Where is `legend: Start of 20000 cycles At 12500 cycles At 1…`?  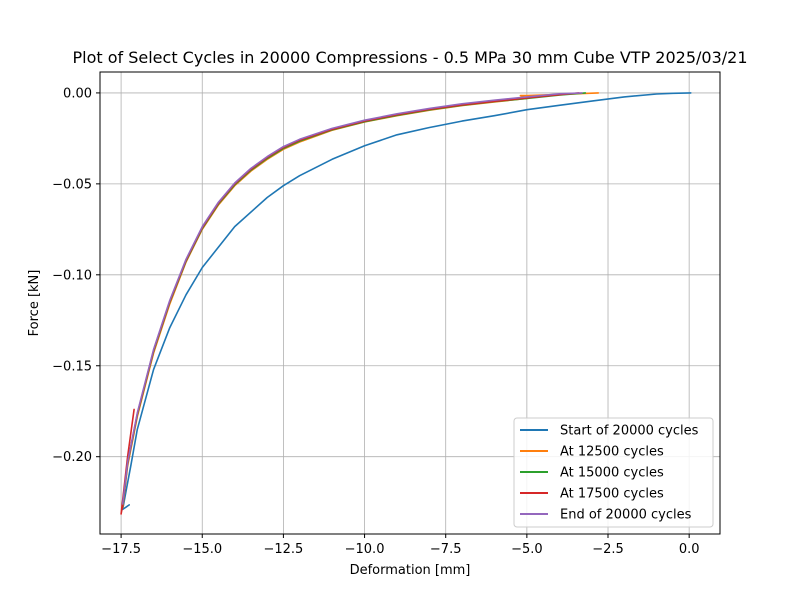
legend: Start of 20000 cycles At 12500 cycles At 1… is located at coordinates (613, 472).